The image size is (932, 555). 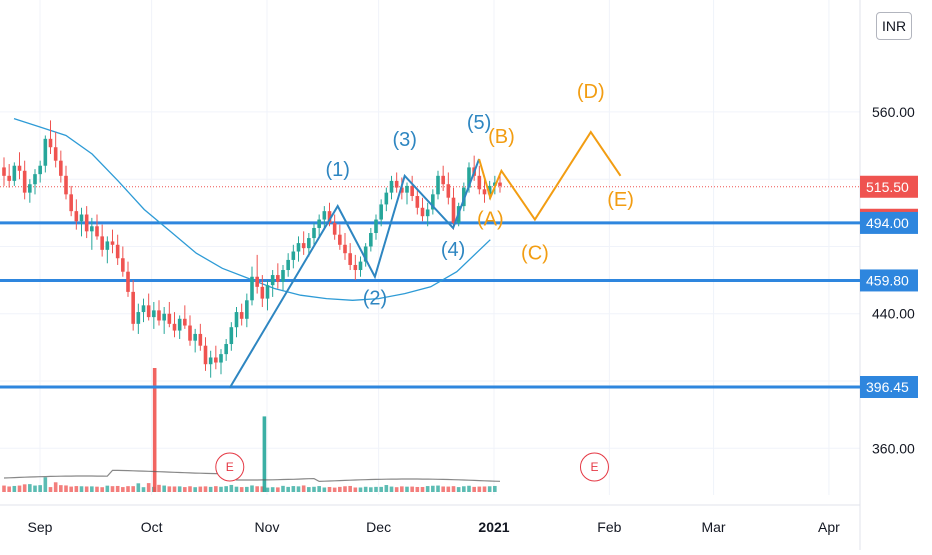 I want to click on corrective-projection-drawing: (A) (B) (C) (D) (E), so click(x=555, y=172).